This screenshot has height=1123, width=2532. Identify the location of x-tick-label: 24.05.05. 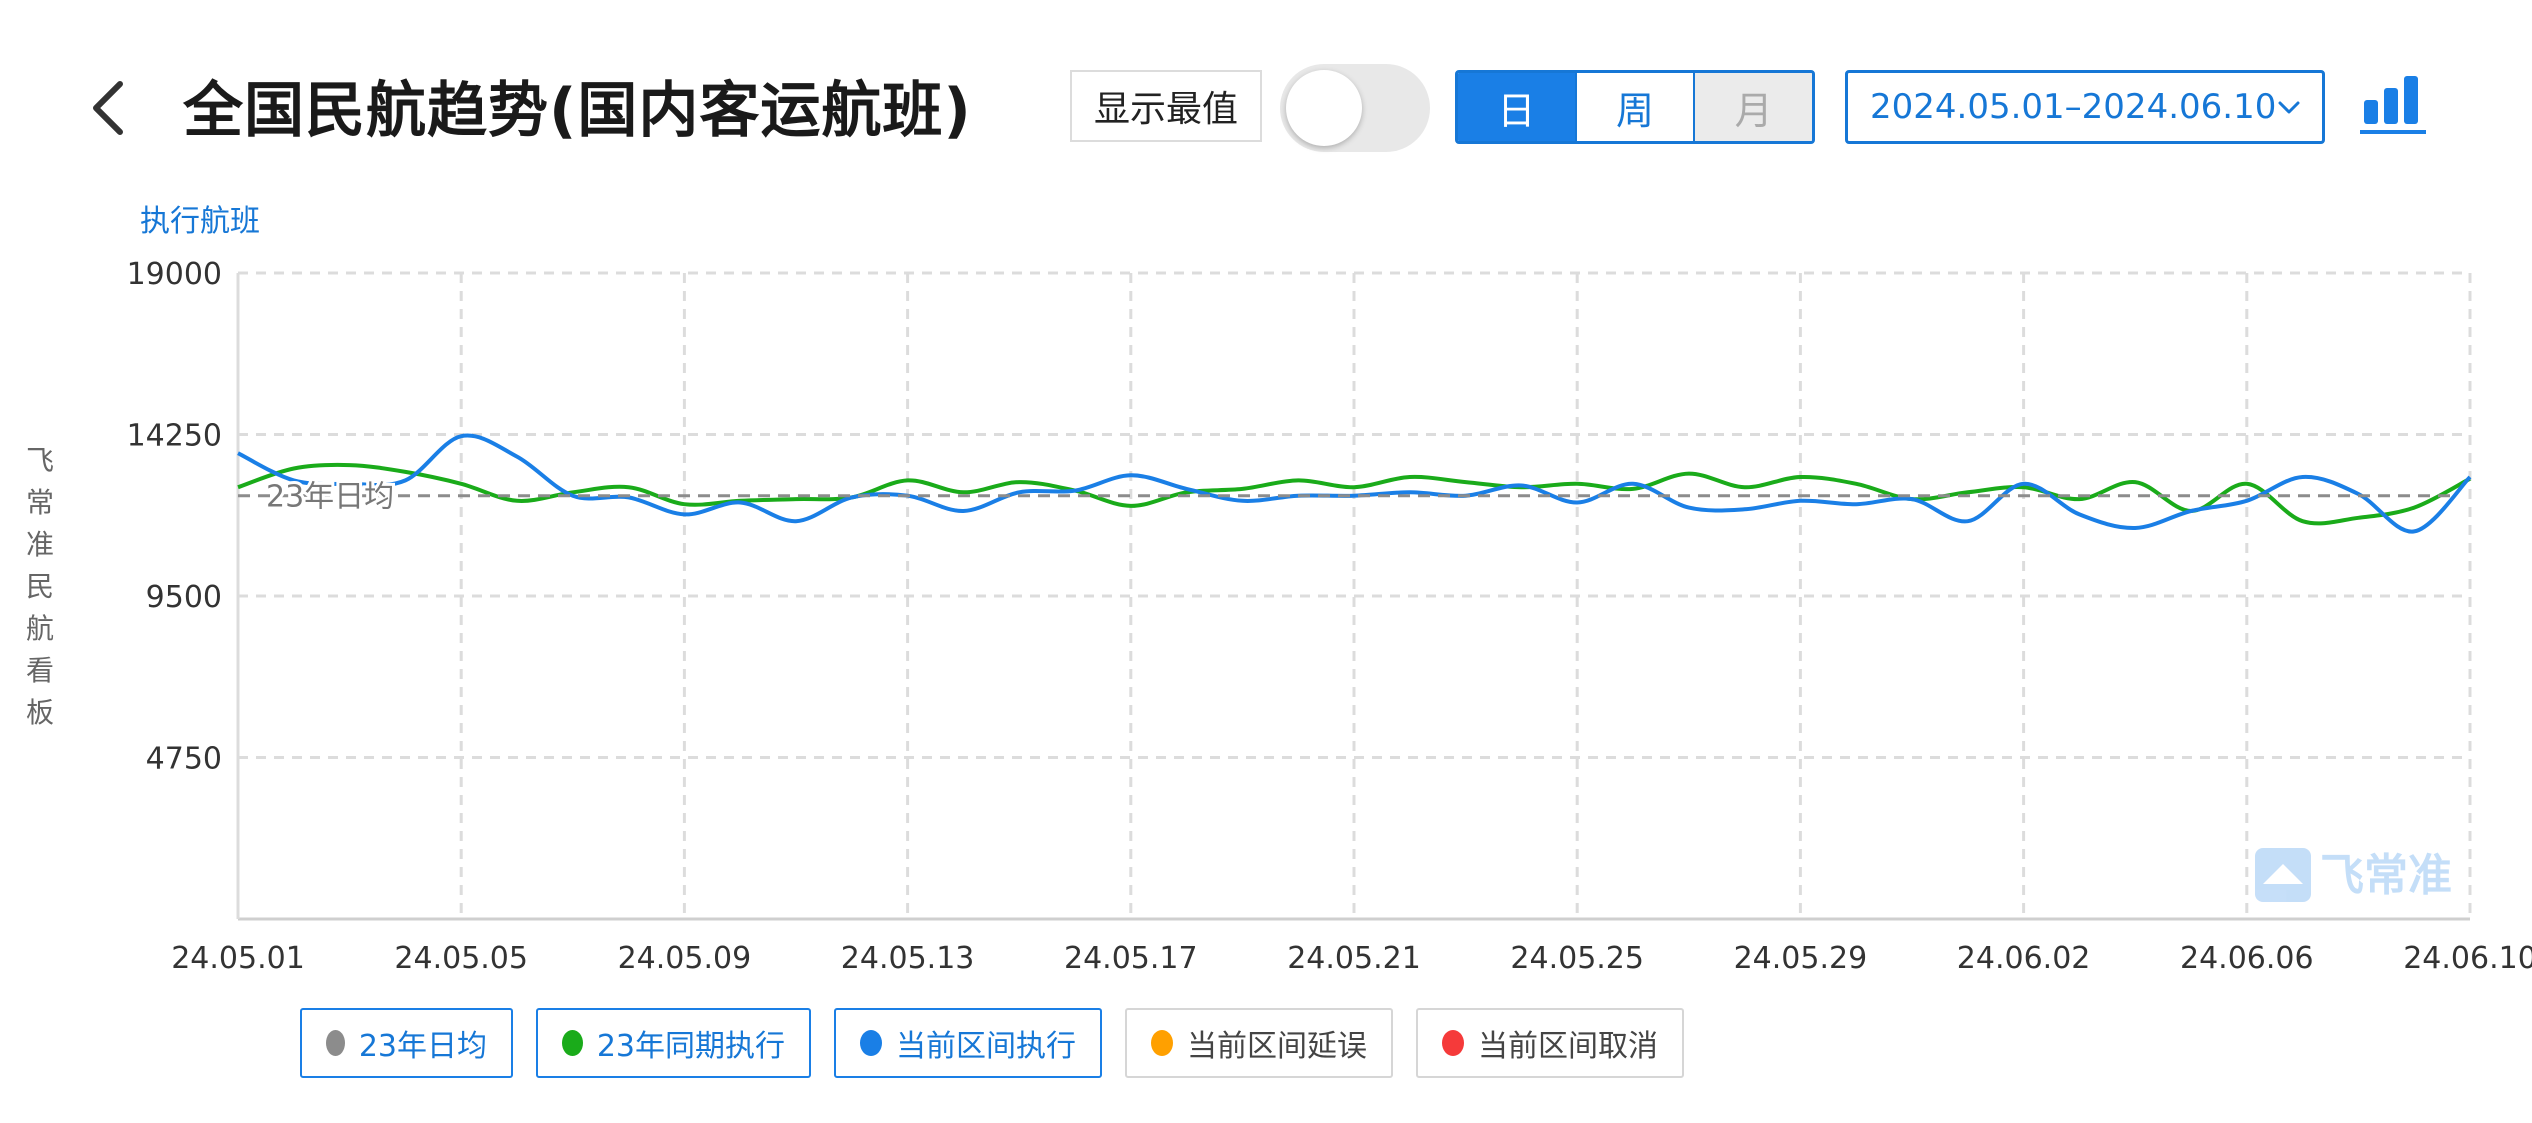
(461, 958).